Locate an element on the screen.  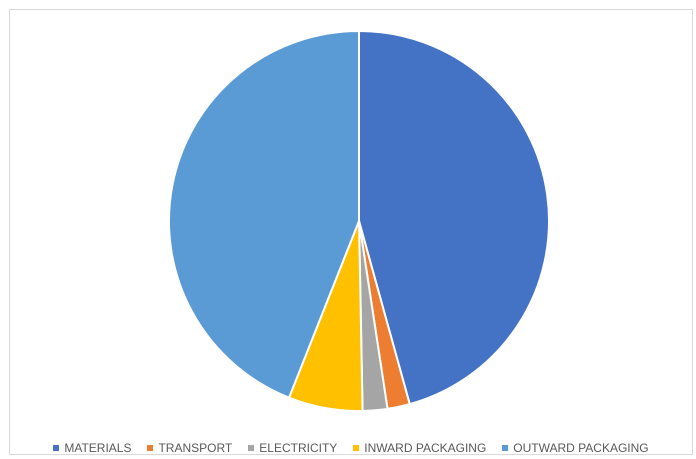
legend-item-transport: TRANSPORT is located at coordinates (189, 448).